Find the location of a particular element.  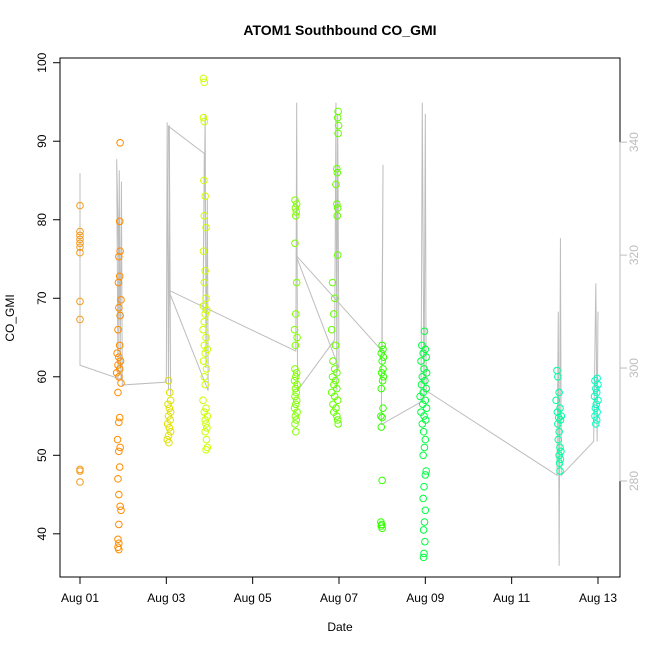

y2-tick-label: 300 is located at coordinates (634, 368).